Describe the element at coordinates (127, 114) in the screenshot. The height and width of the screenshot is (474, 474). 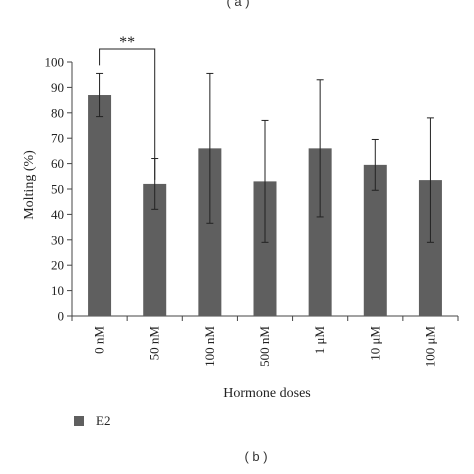
I see `significance-bracket` at that location.